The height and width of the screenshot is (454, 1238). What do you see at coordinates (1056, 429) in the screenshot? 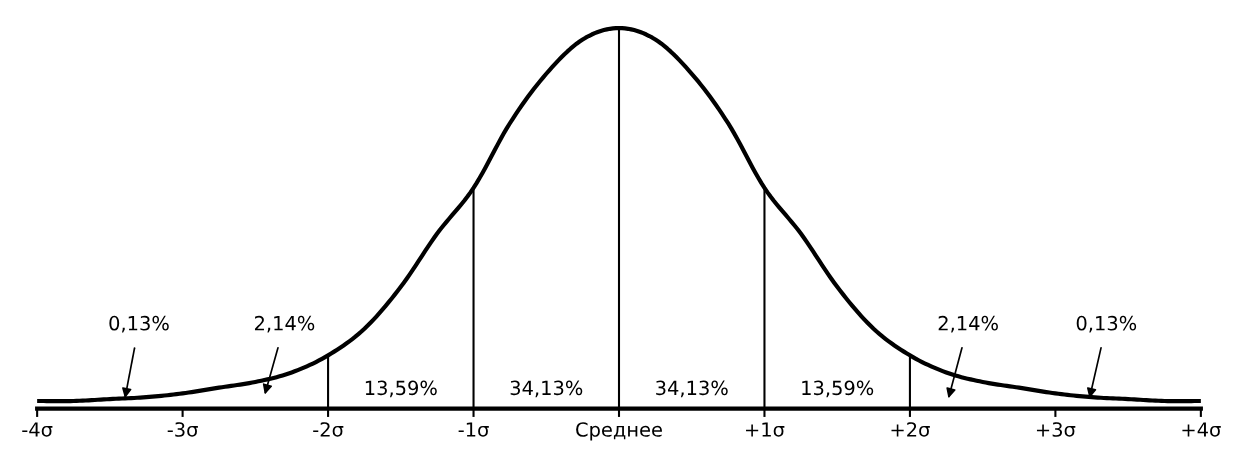
I see `x-tick-label: +3σ` at bounding box center [1056, 429].